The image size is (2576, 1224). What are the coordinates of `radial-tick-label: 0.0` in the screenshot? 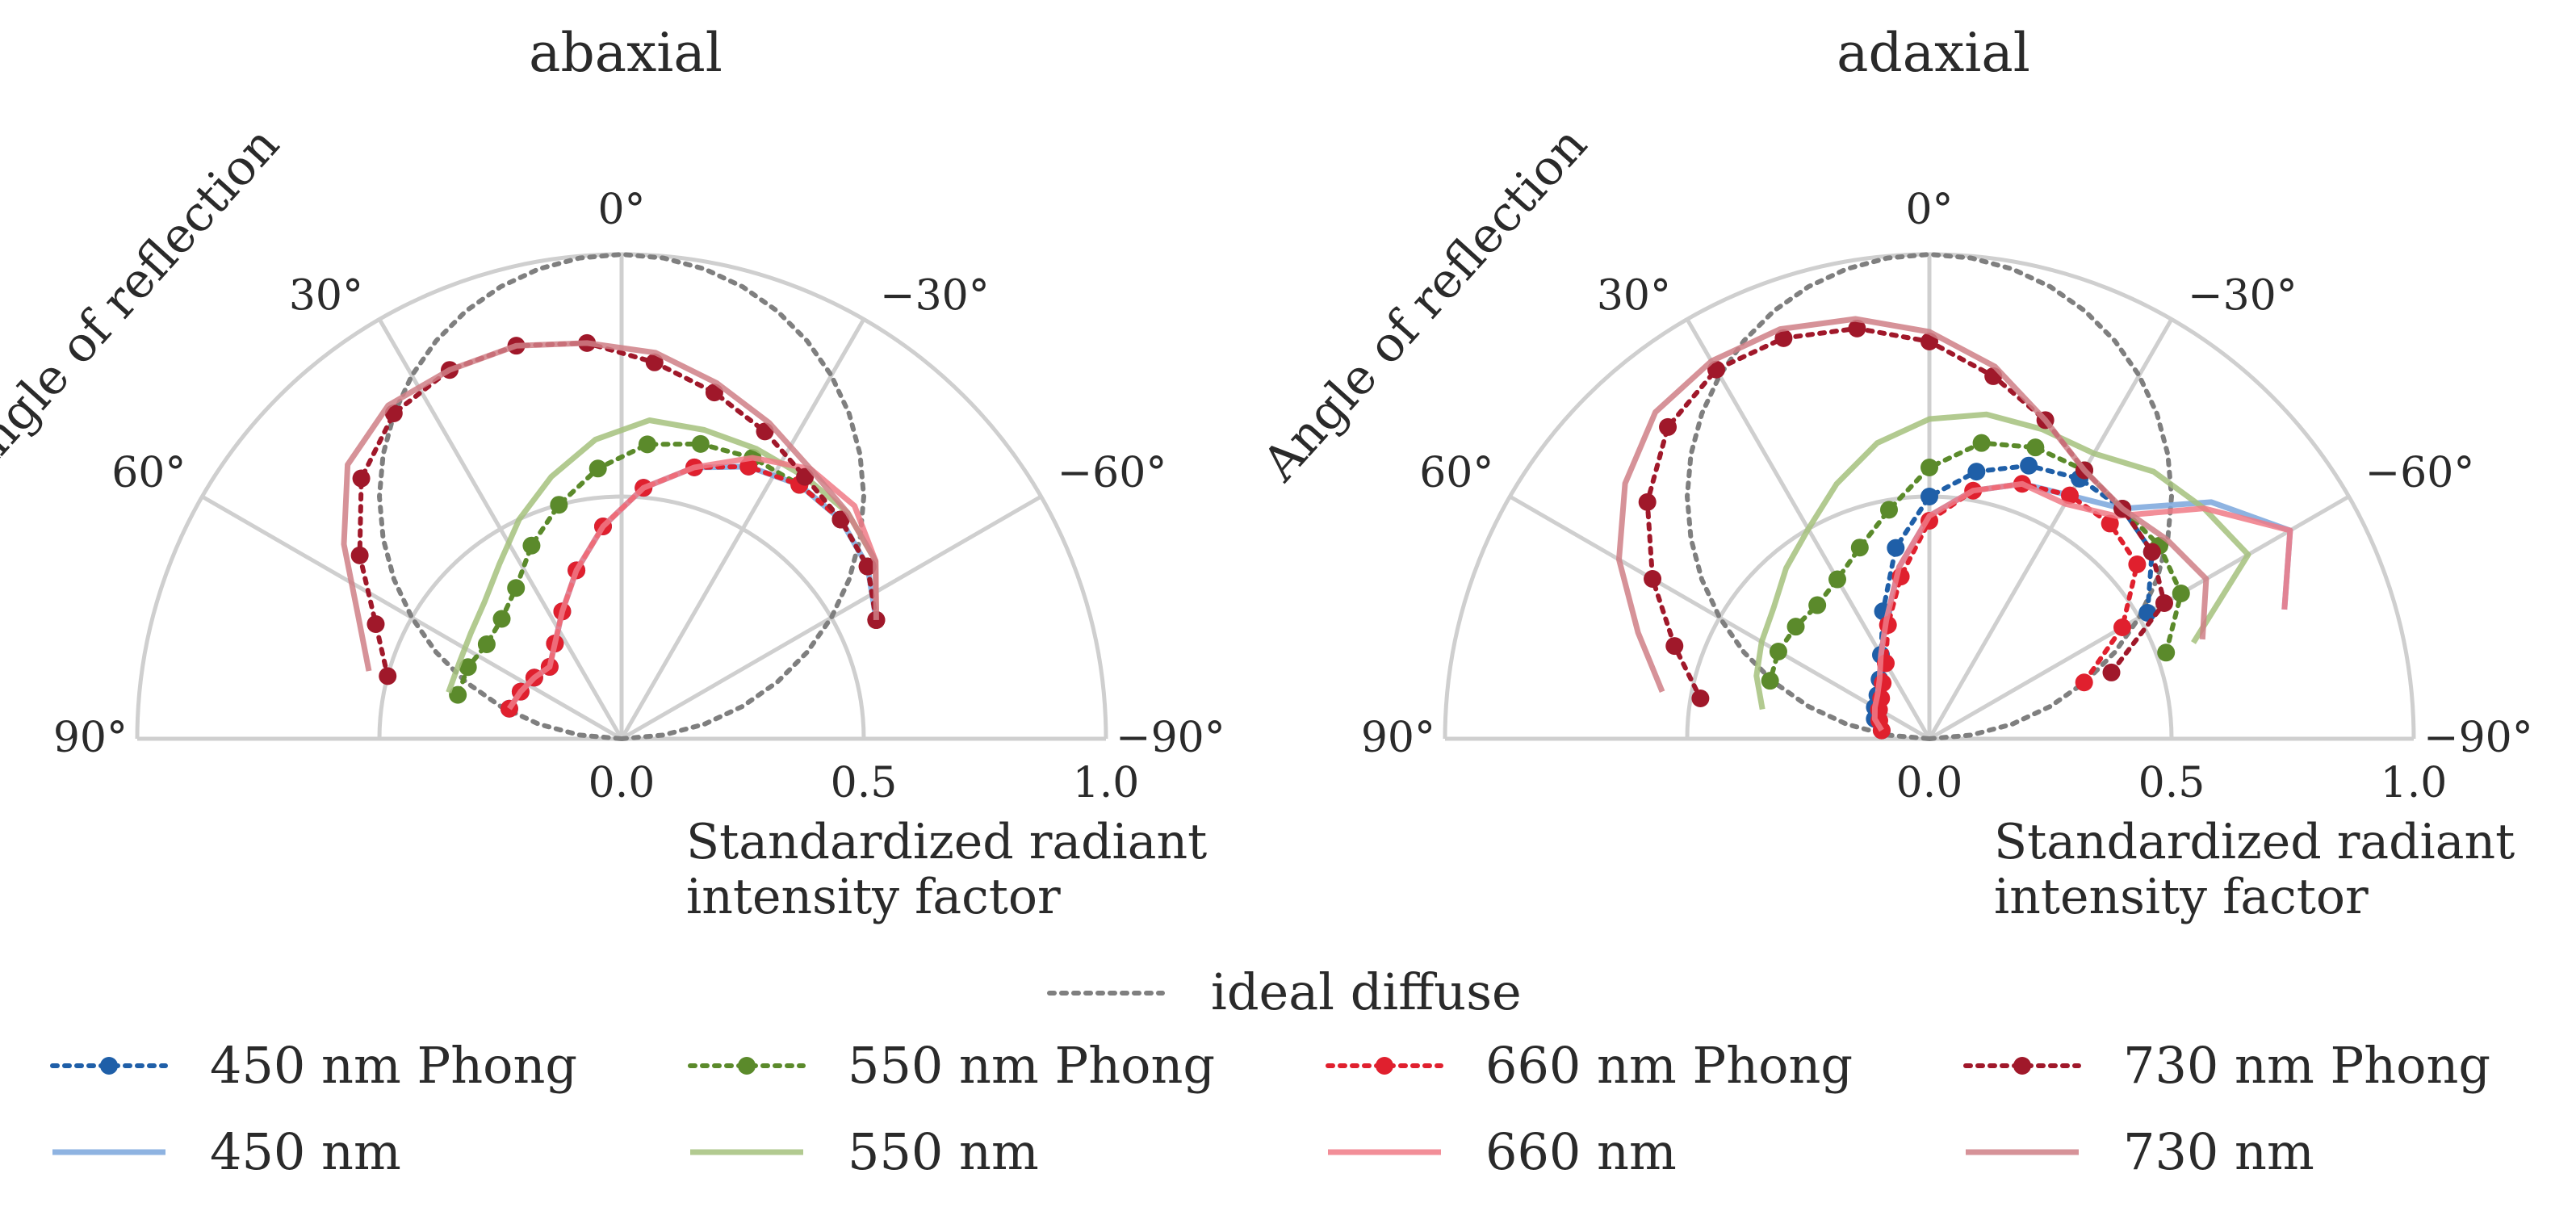 It's located at (1929, 783).